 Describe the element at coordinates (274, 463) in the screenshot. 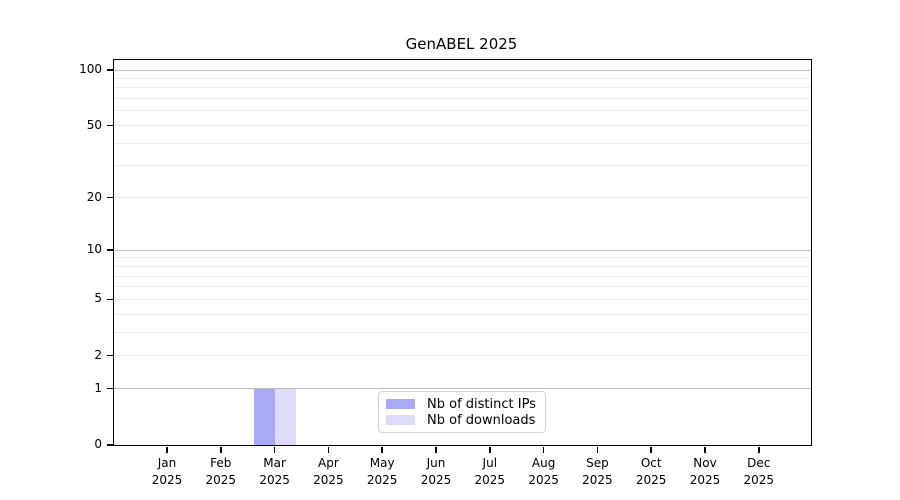

I see `x-tick-month: Mar` at that location.